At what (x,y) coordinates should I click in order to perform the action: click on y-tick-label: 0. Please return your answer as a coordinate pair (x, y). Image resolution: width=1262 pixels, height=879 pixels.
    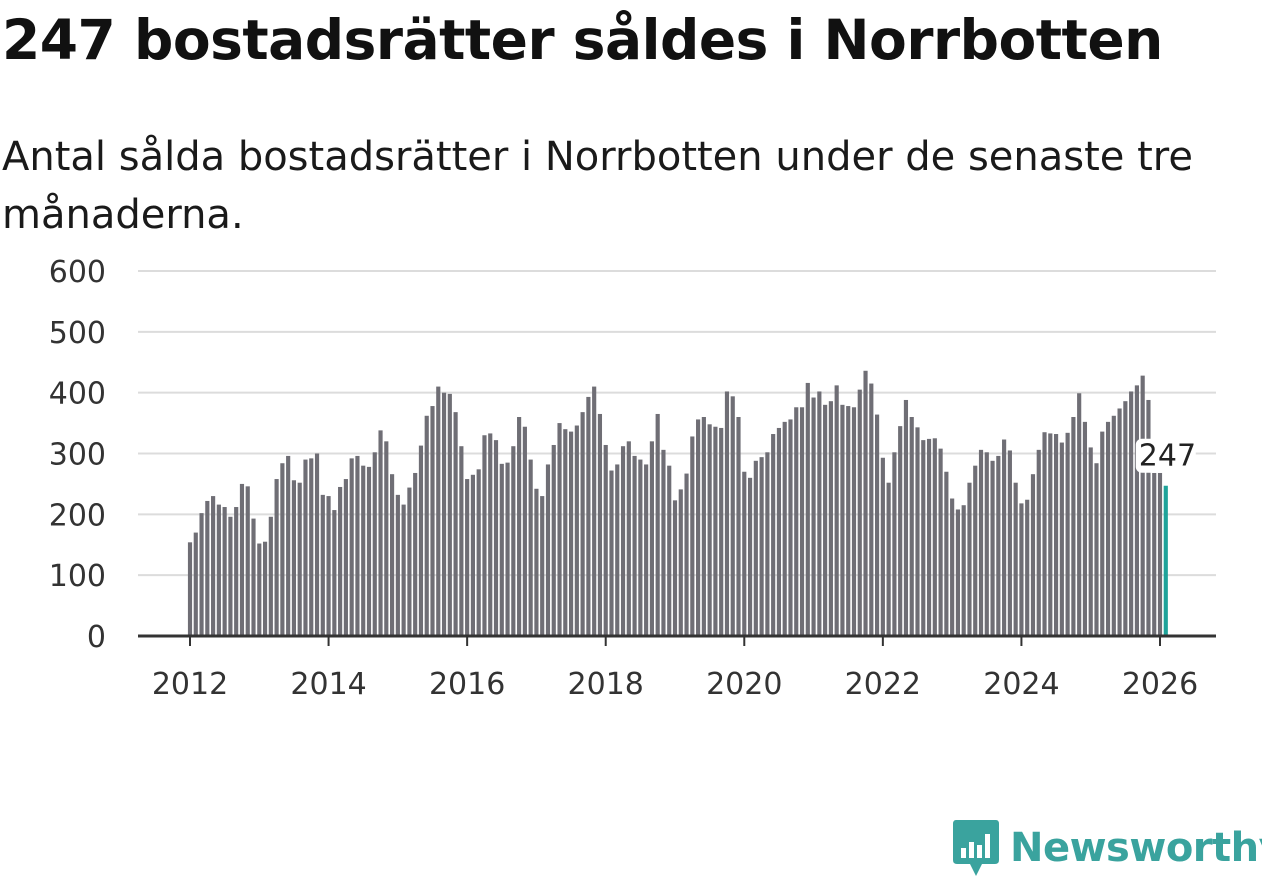
    Looking at the image, I should click on (96, 637).